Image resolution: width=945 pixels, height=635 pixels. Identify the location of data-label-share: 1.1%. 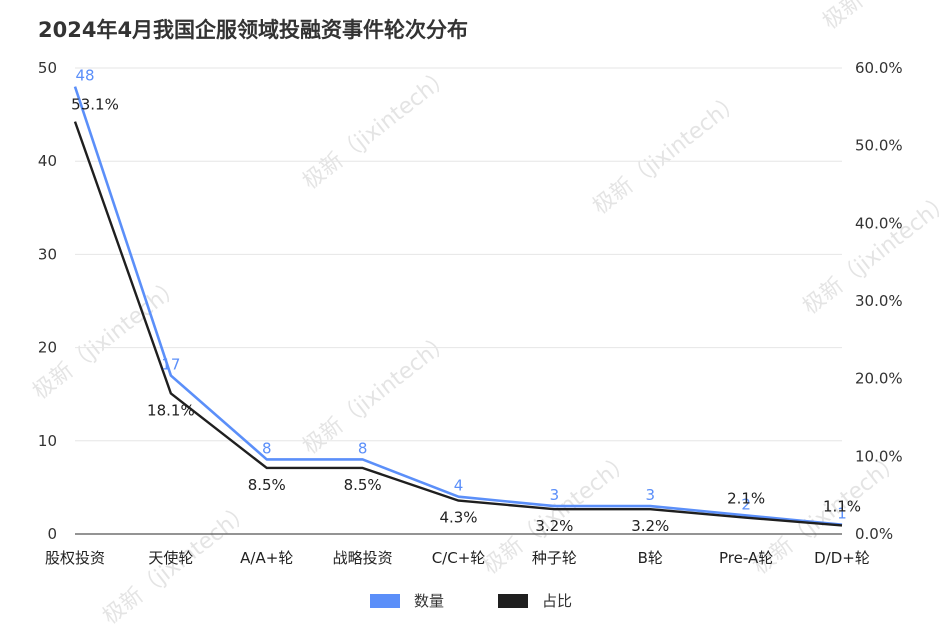
(842, 506).